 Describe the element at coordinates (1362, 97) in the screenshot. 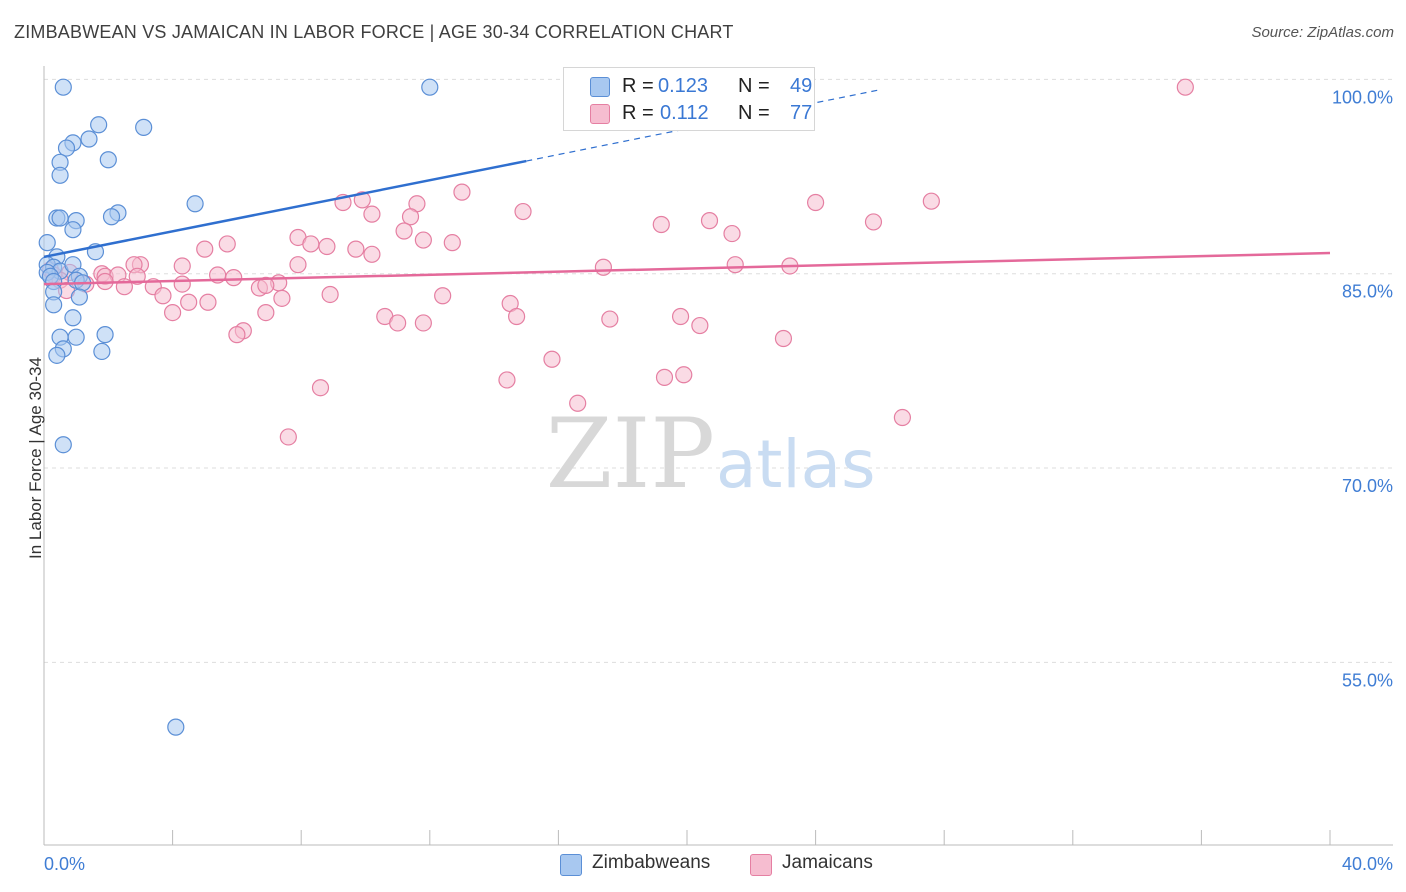

I see `y-tick-label: 100.0%` at that location.